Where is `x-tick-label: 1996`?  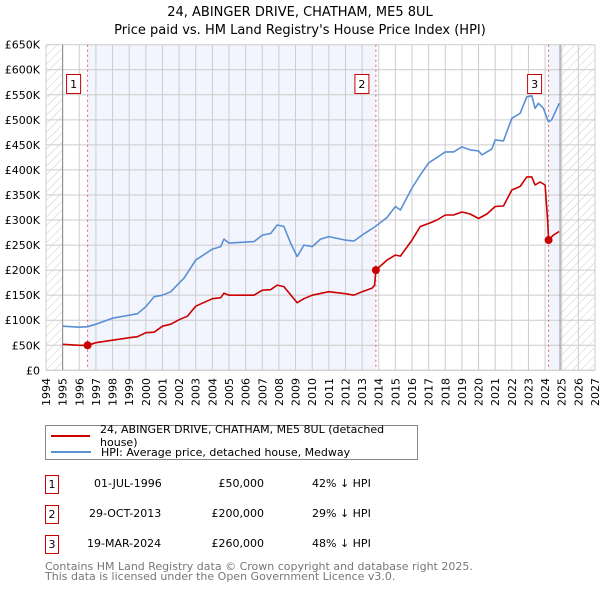
x-tick-label: 1996 is located at coordinates (79, 392).